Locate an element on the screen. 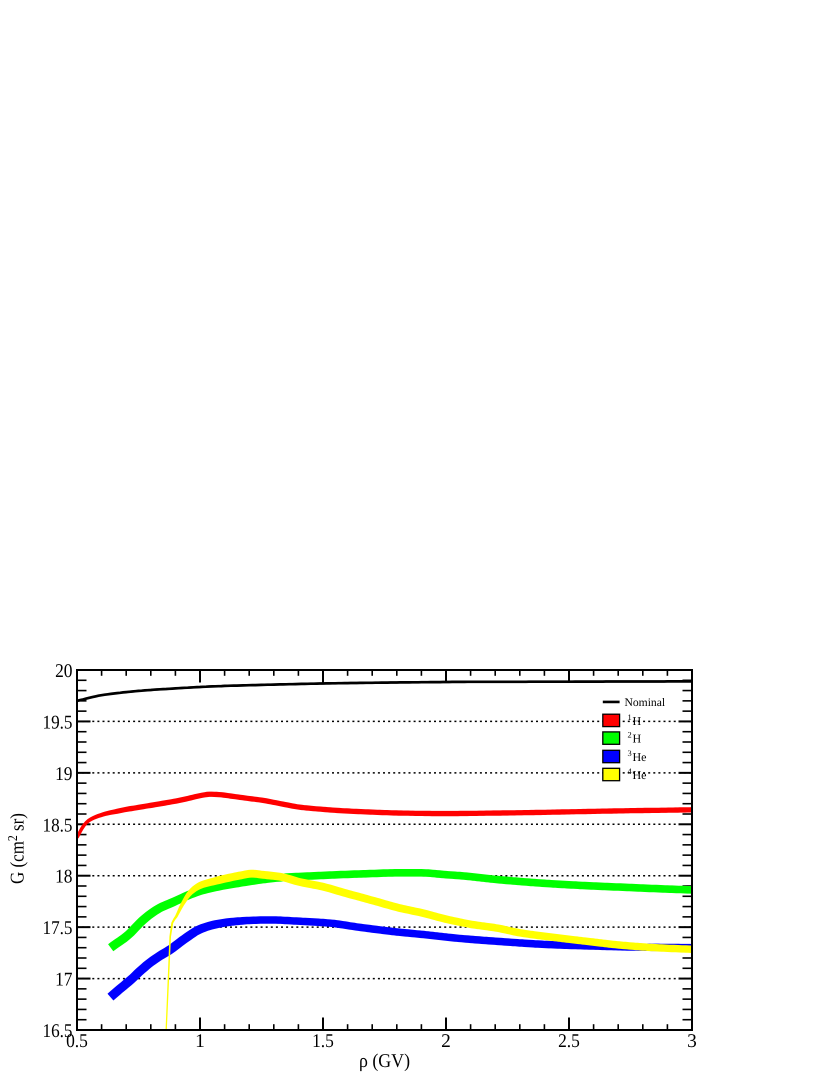 This screenshot has width=830, height=1080. svg-text: 19 is located at coordinates (63, 774).